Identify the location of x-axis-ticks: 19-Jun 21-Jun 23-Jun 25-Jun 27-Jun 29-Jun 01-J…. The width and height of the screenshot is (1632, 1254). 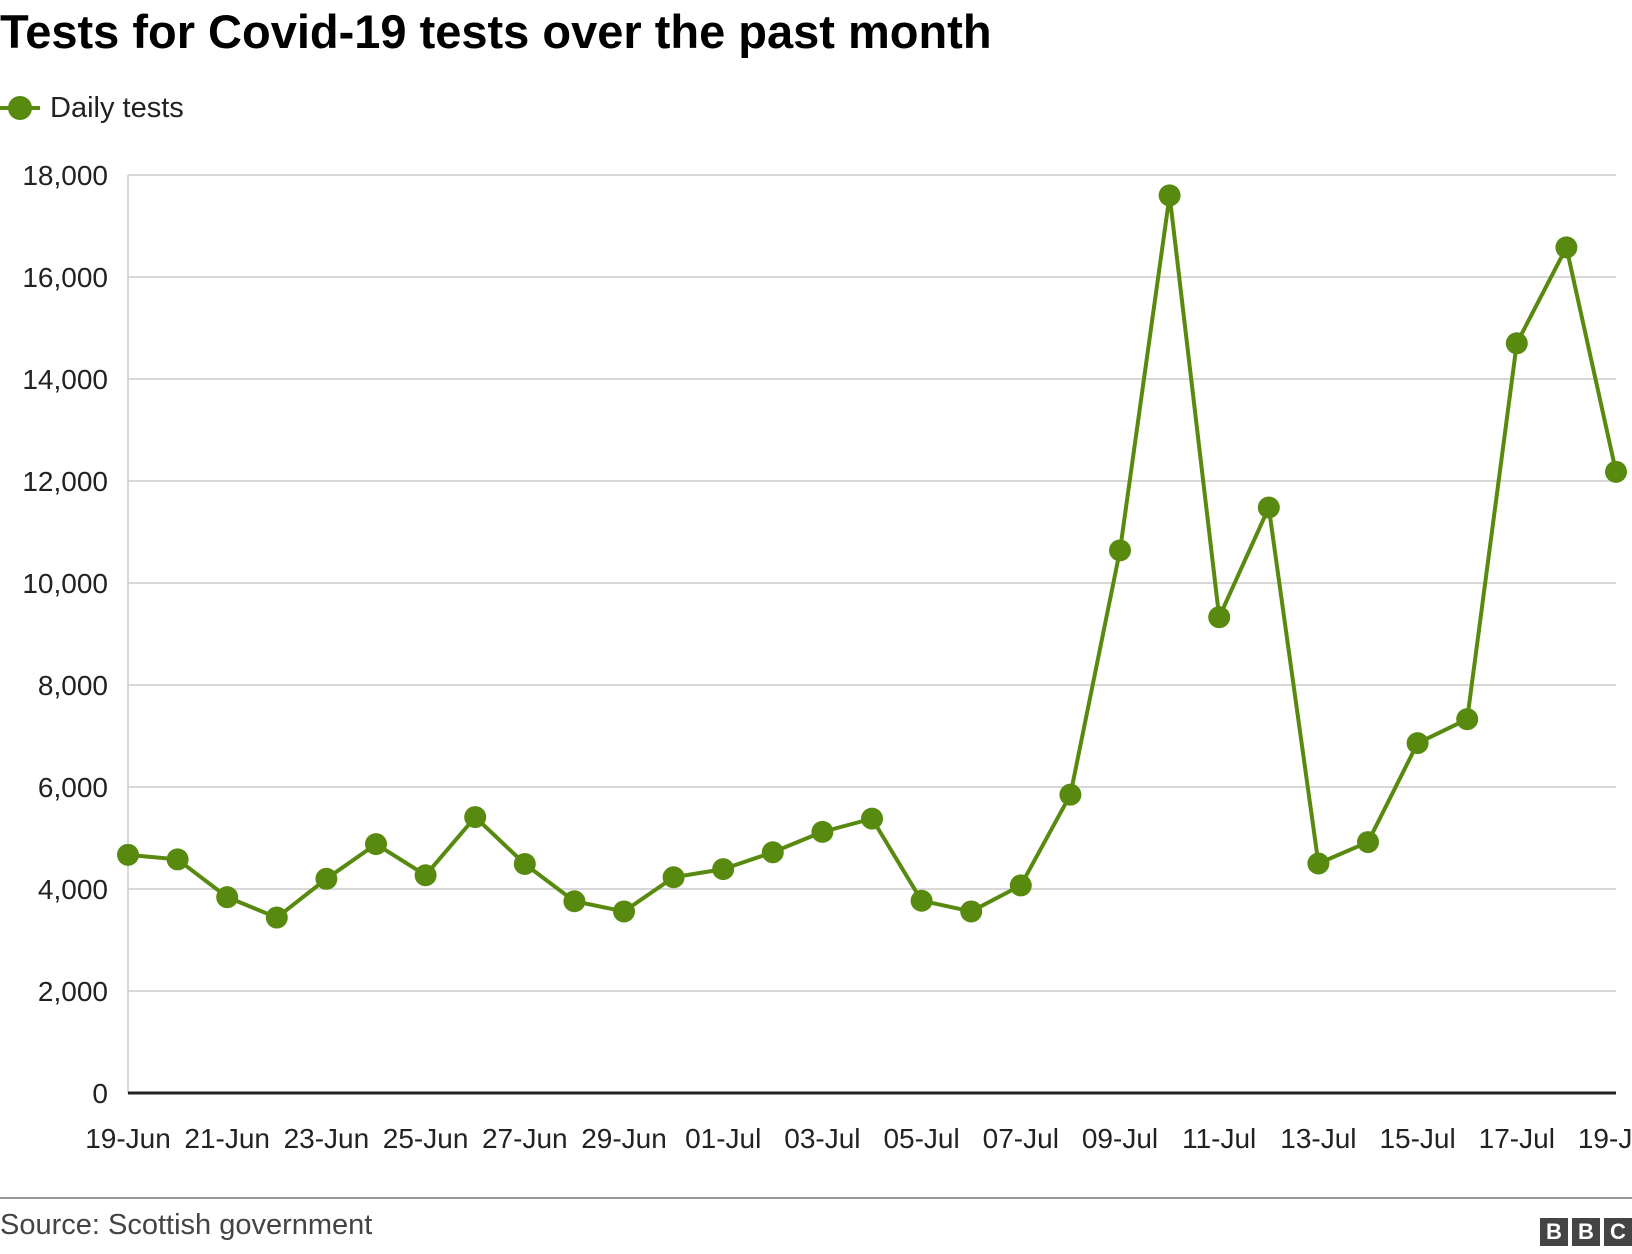
(858, 1138).